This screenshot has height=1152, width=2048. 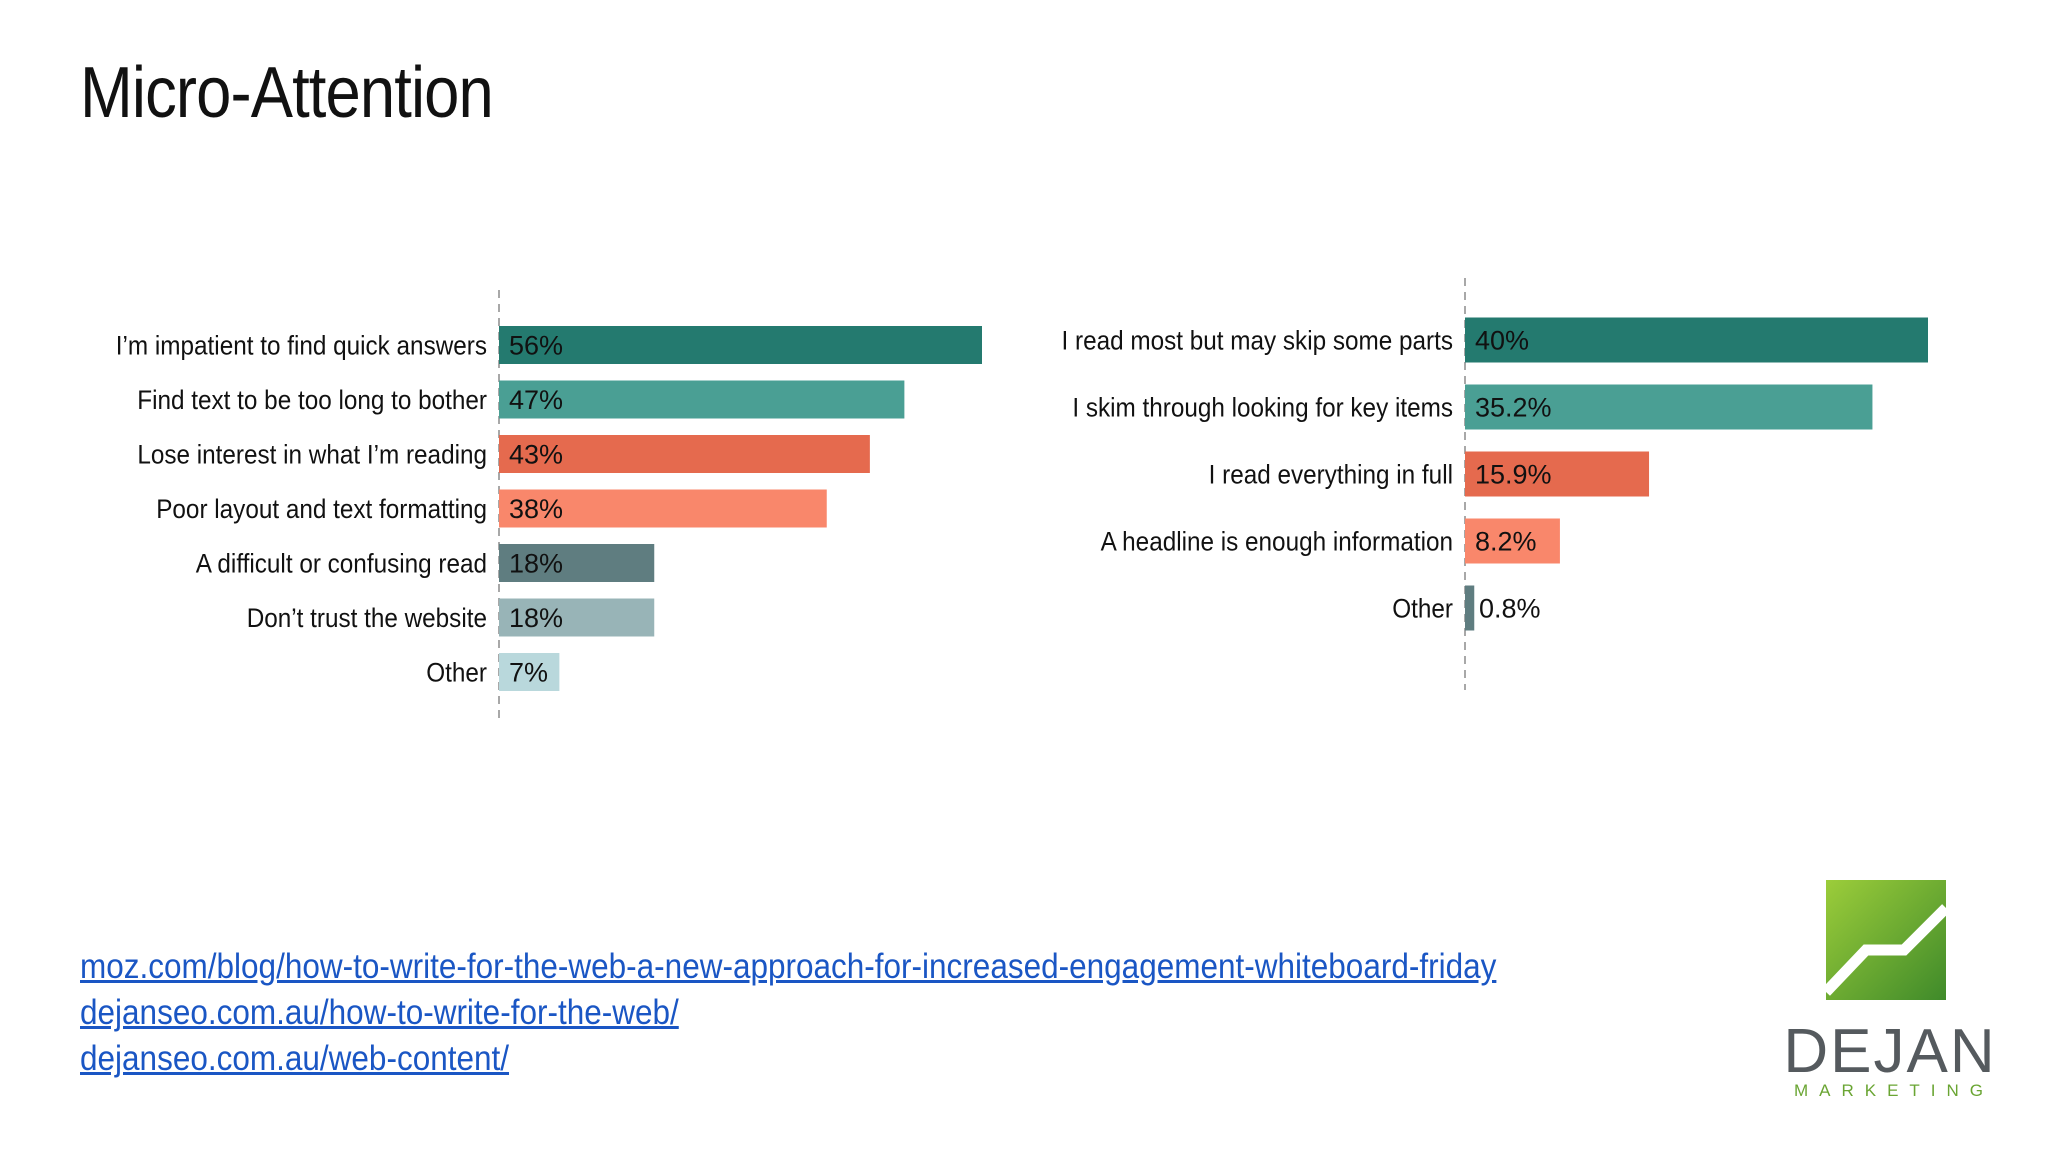 What do you see at coordinates (295, 1058) in the screenshot?
I see `source-link-dejanseo-content: dejanseo.com.au/web-content/` at bounding box center [295, 1058].